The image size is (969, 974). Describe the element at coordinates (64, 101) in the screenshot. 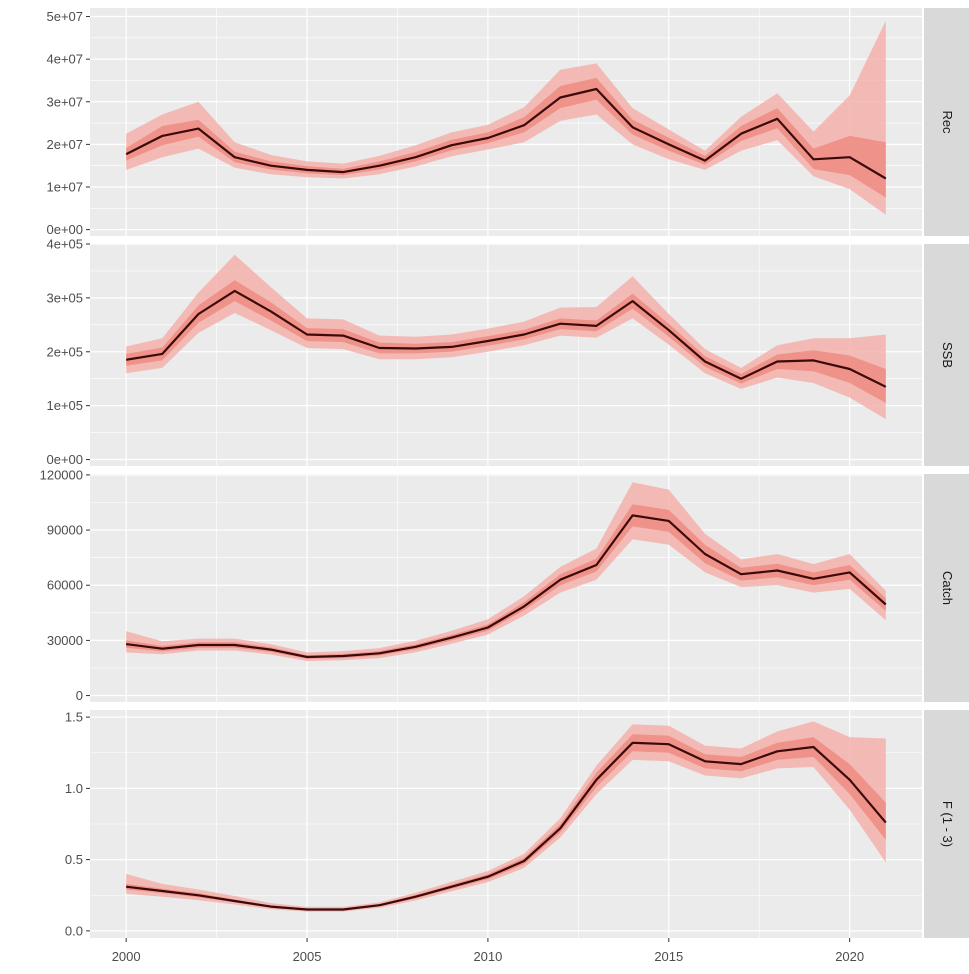

I see `y-tick-label: 3e+07` at that location.